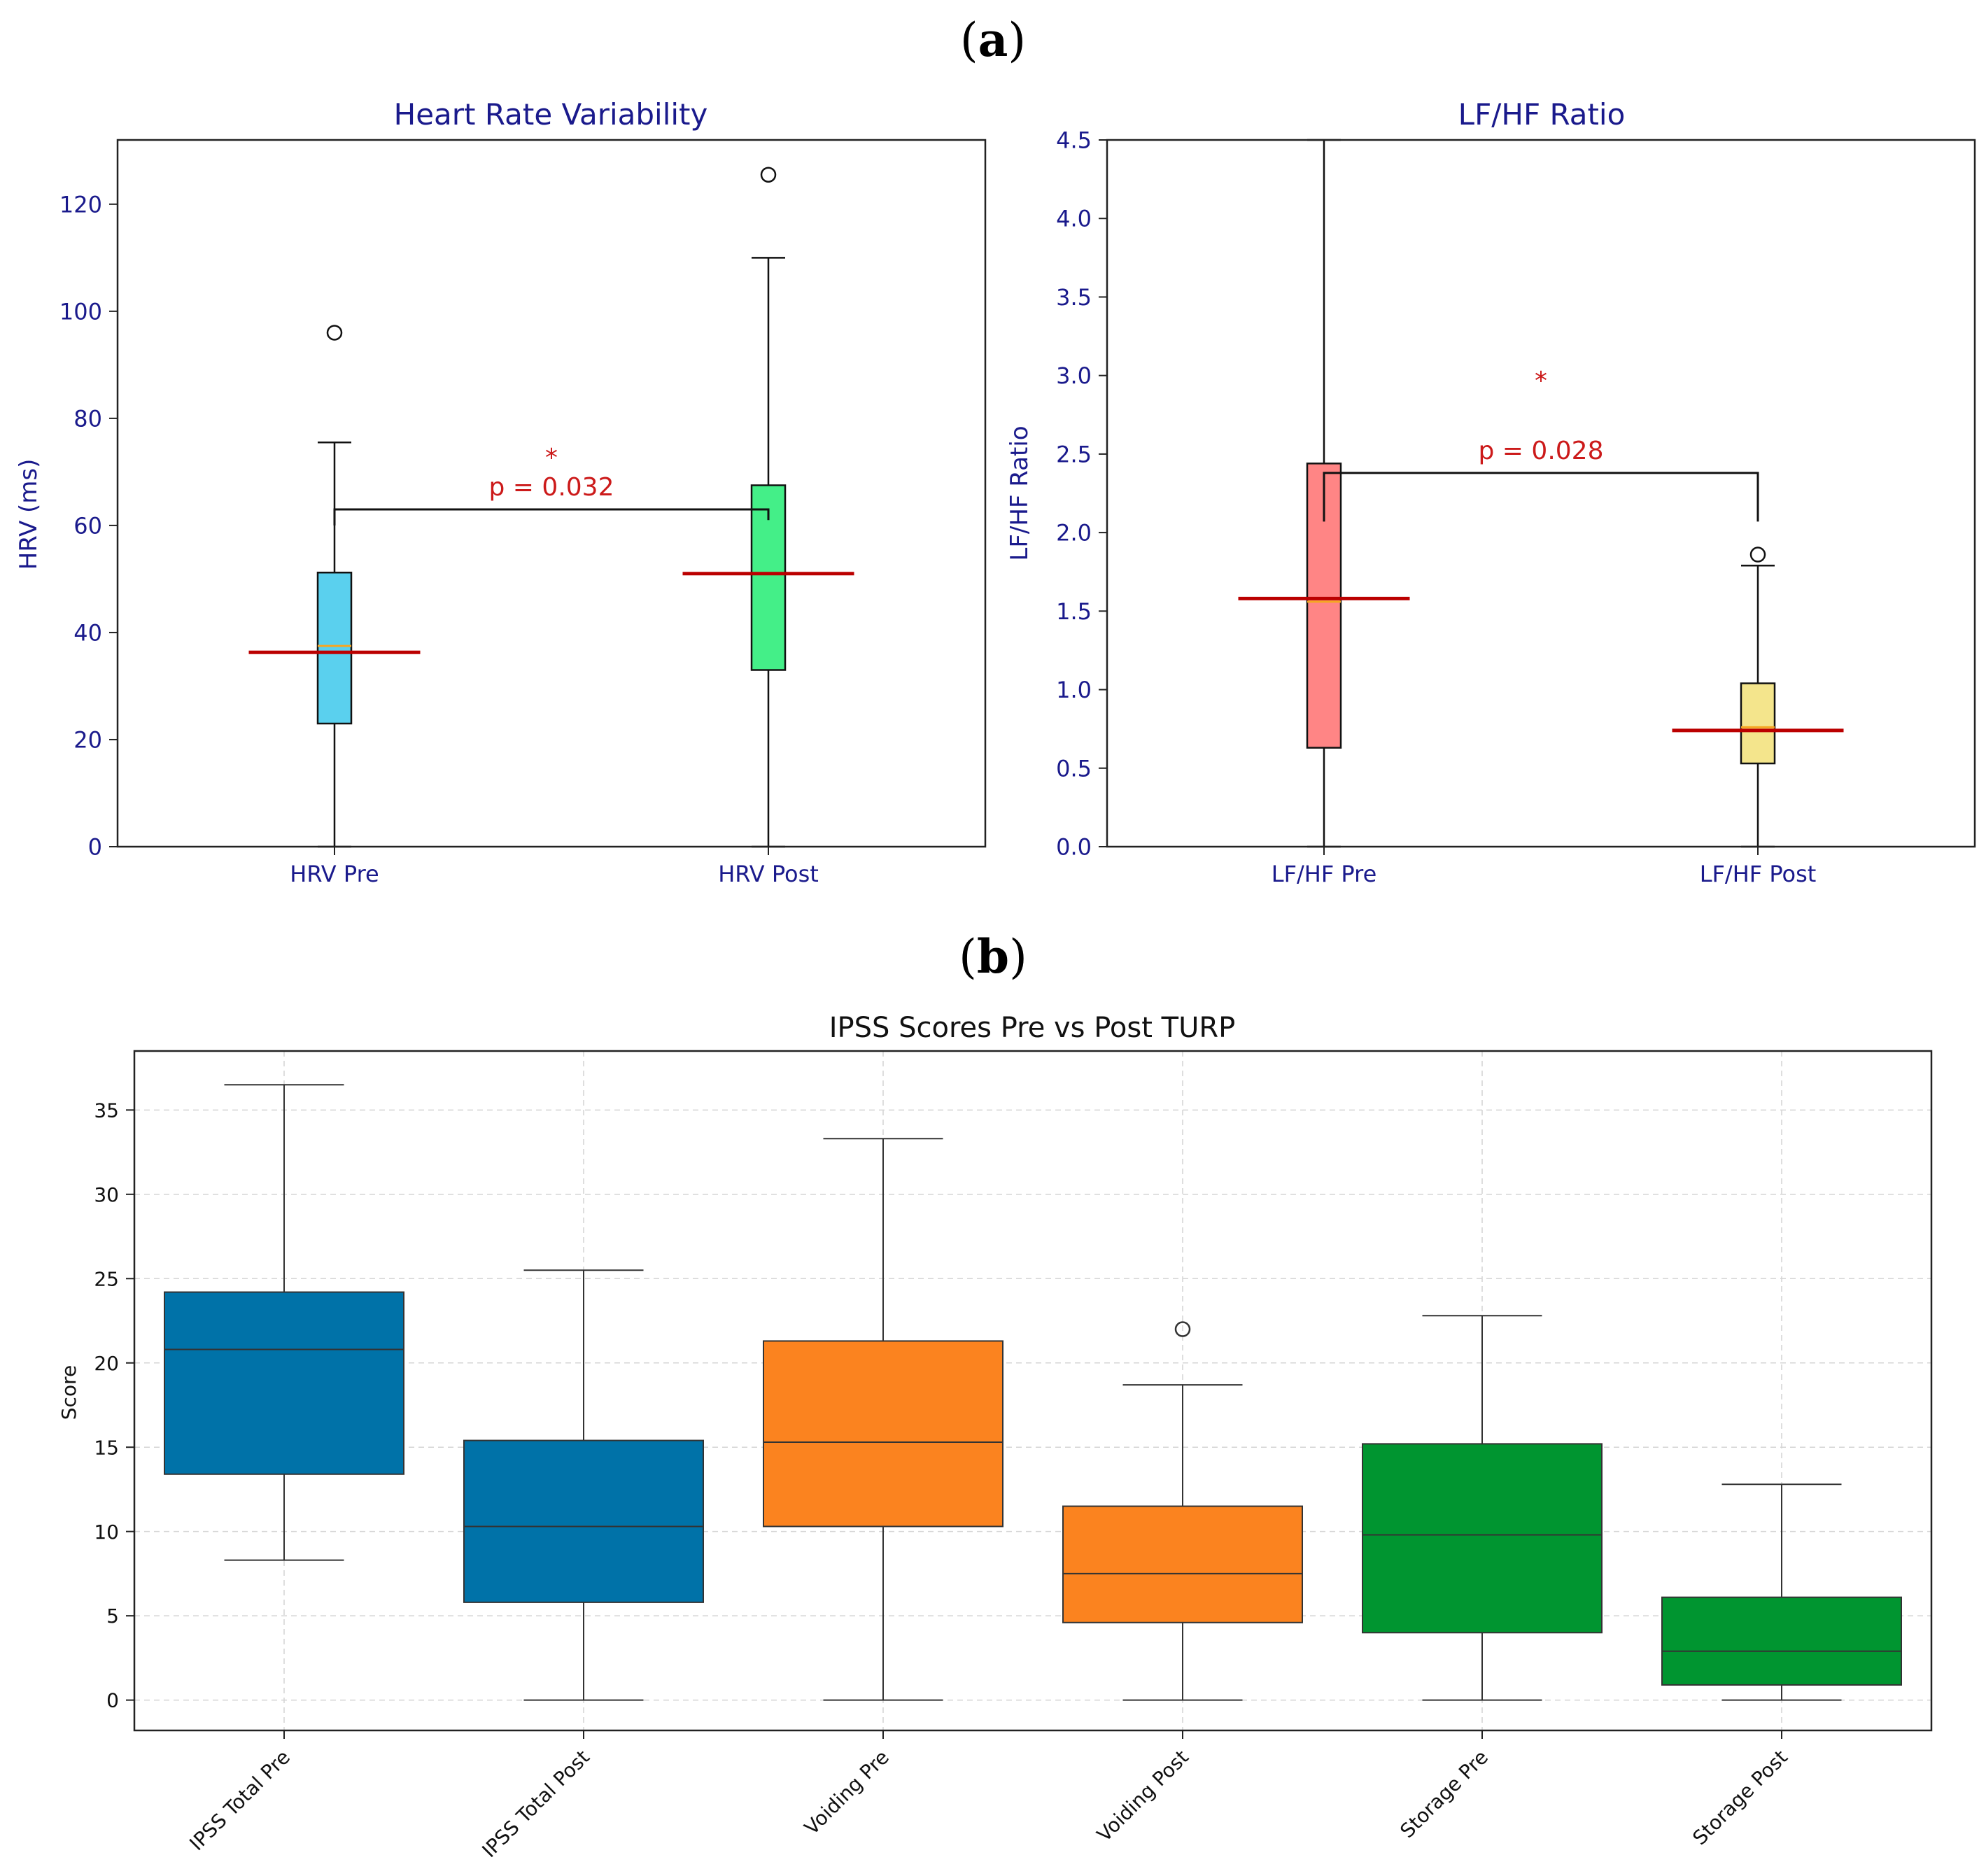 The height and width of the screenshot is (1876, 1986). I want to click on lfhf-ytick-label-5: 2.5, so click(1074, 454).